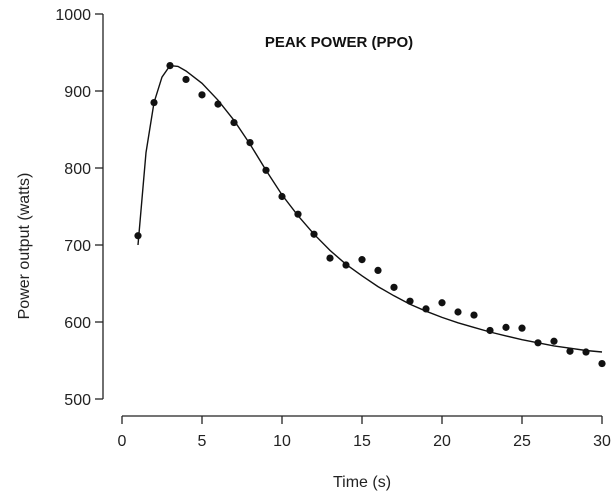 Image resolution: width=616 pixels, height=496 pixels. Describe the element at coordinates (522, 441) in the screenshot. I see `x-tick-label: 25` at that location.